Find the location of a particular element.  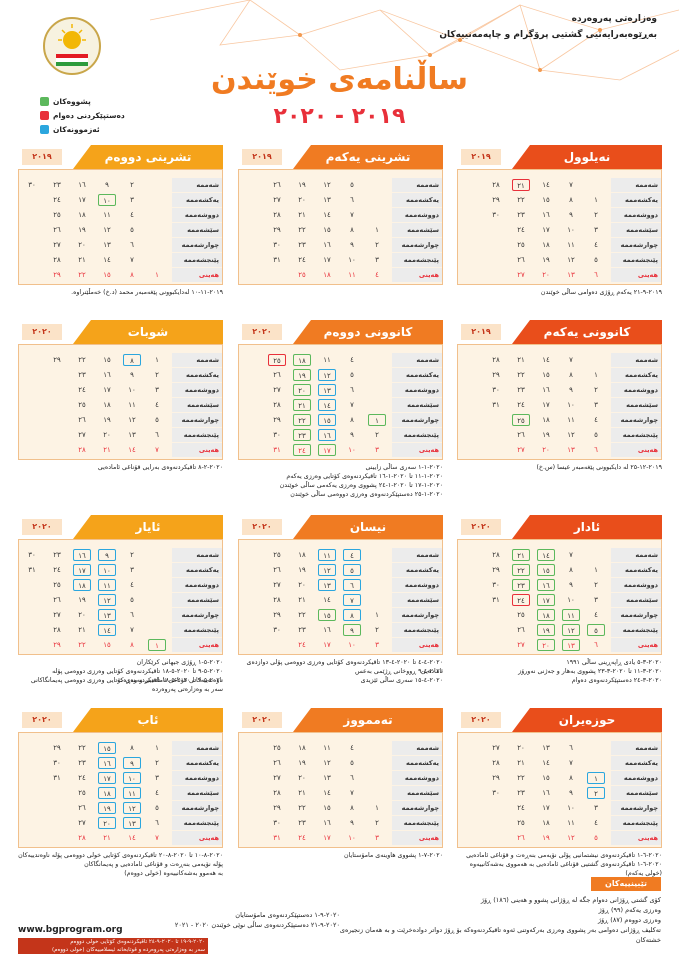

website: www.bgprogram.org is located at coordinates (70, 930).